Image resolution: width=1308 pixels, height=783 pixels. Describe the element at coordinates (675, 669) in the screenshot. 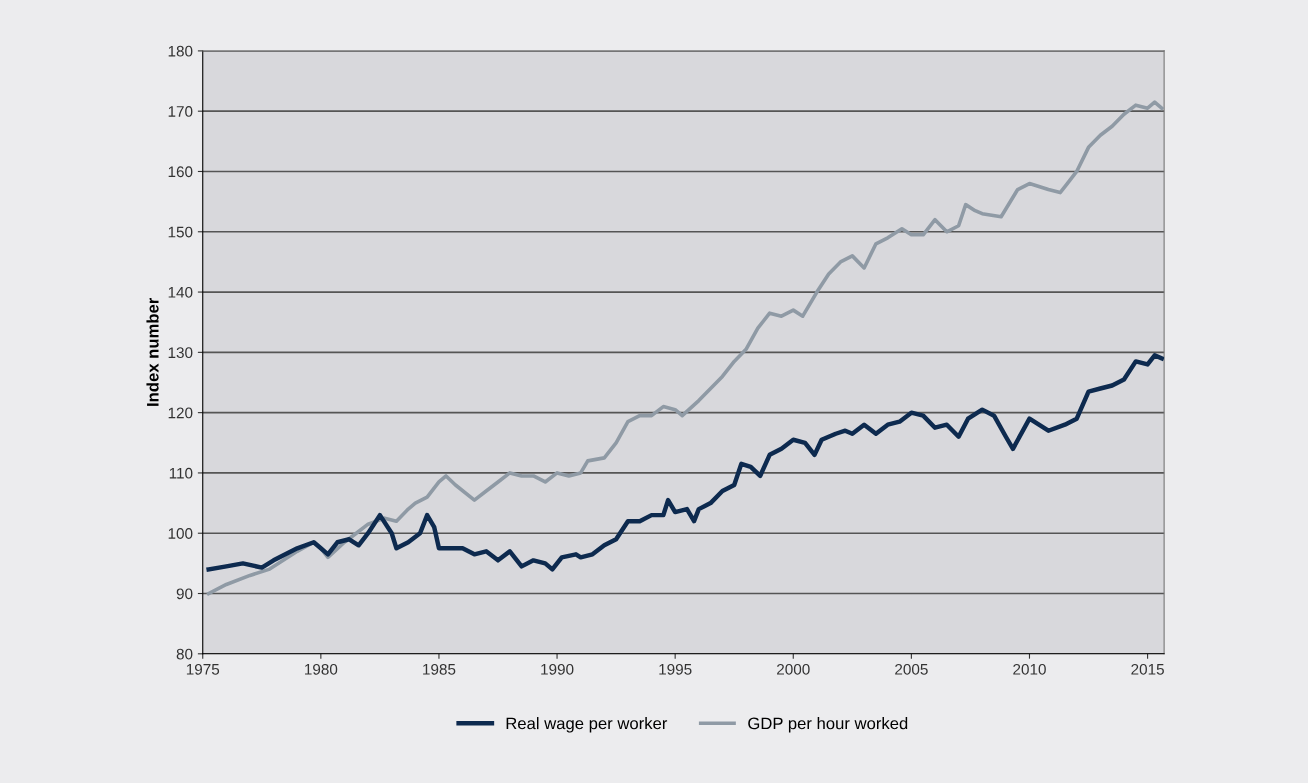

I see `x-tick-label: 1995` at that location.